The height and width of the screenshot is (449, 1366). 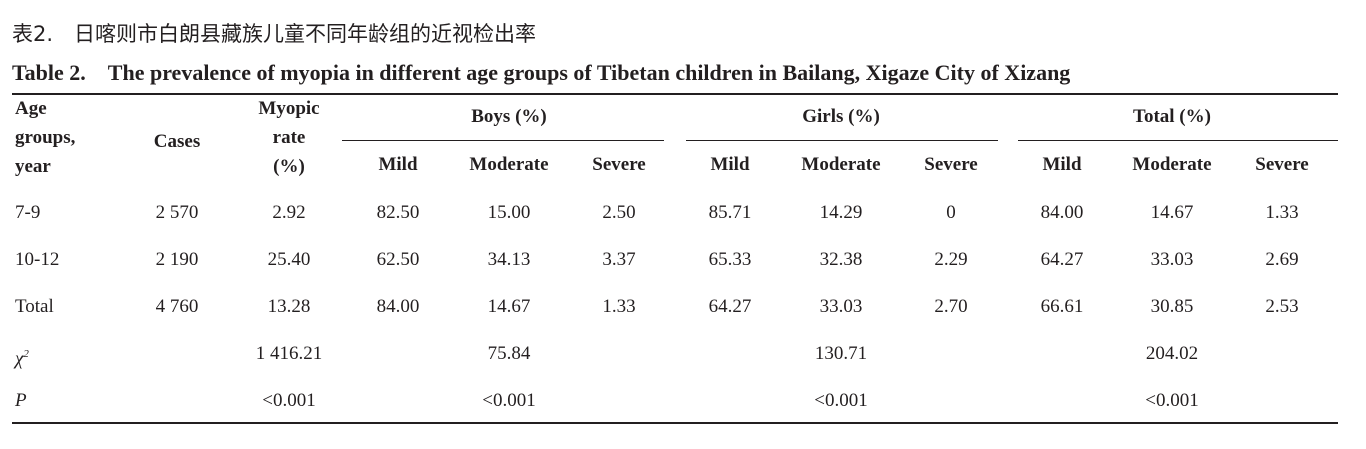 What do you see at coordinates (841, 212) in the screenshot?
I see `table-cell: 14.29` at bounding box center [841, 212].